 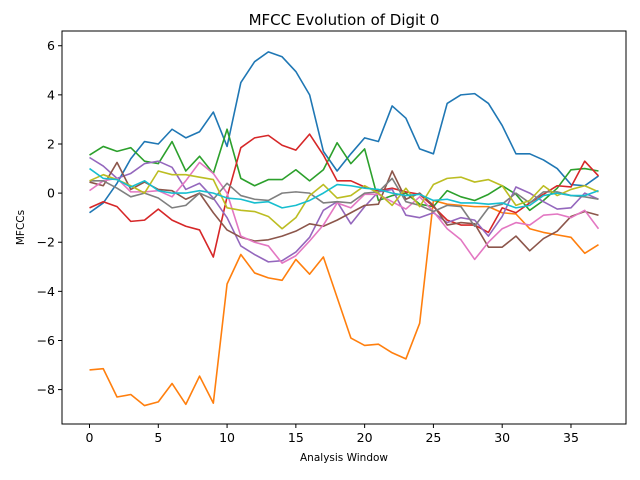 What do you see at coordinates (227, 437) in the screenshot?
I see `x-tick-label: 10` at bounding box center [227, 437].